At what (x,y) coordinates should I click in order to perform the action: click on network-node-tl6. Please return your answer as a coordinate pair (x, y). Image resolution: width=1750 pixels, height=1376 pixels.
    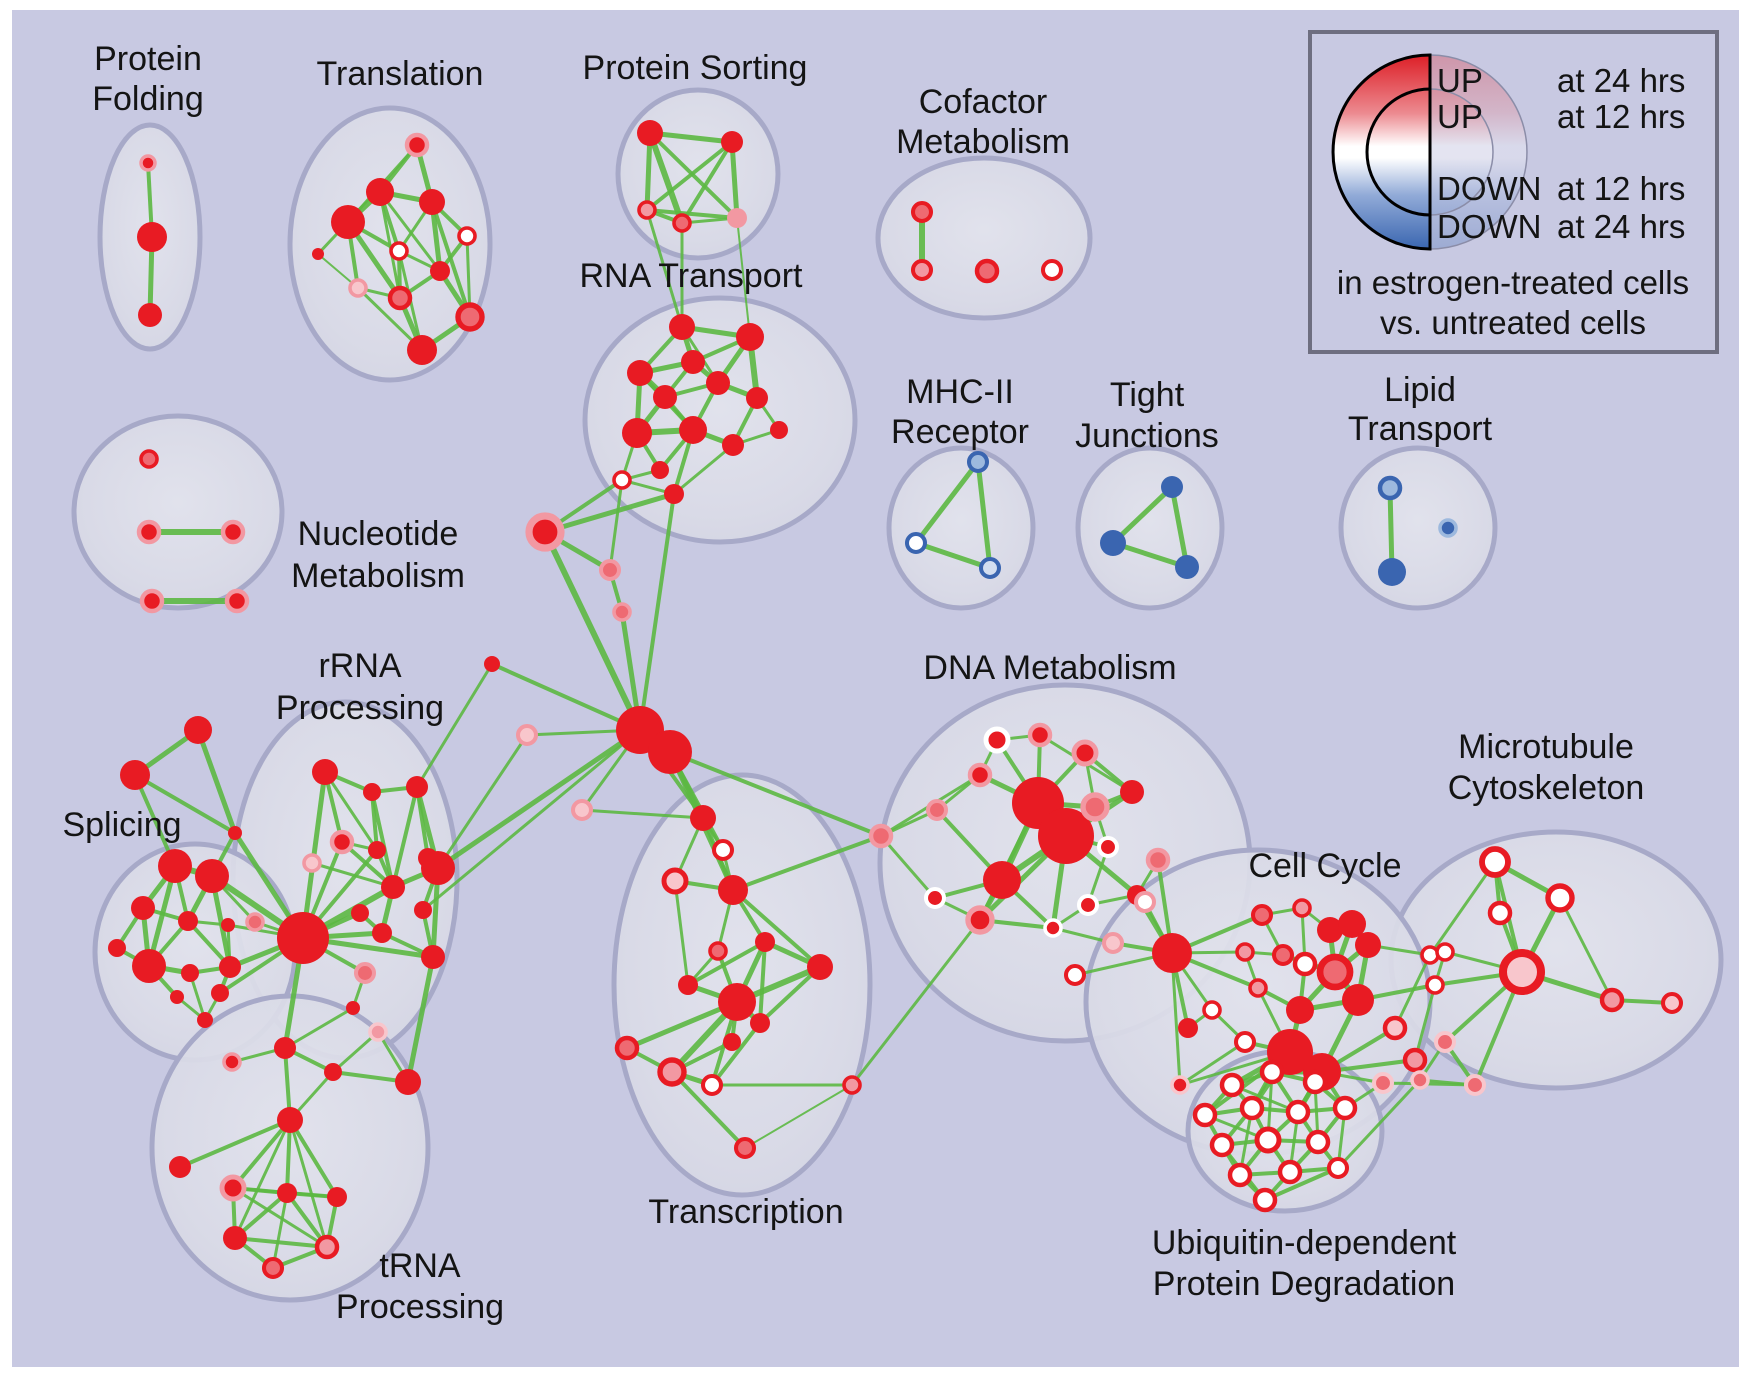
    Looking at the image, I should click on (399, 251).